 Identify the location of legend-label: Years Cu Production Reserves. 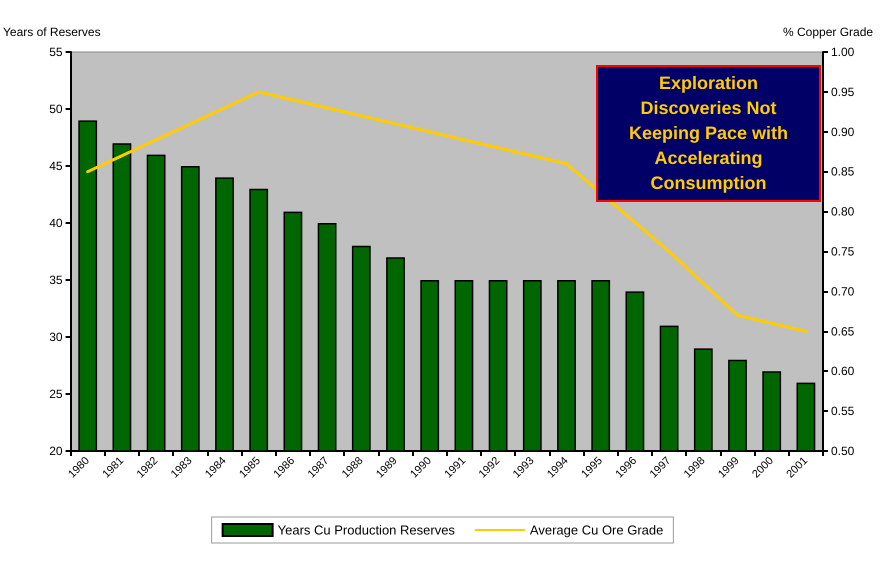
(367, 530).